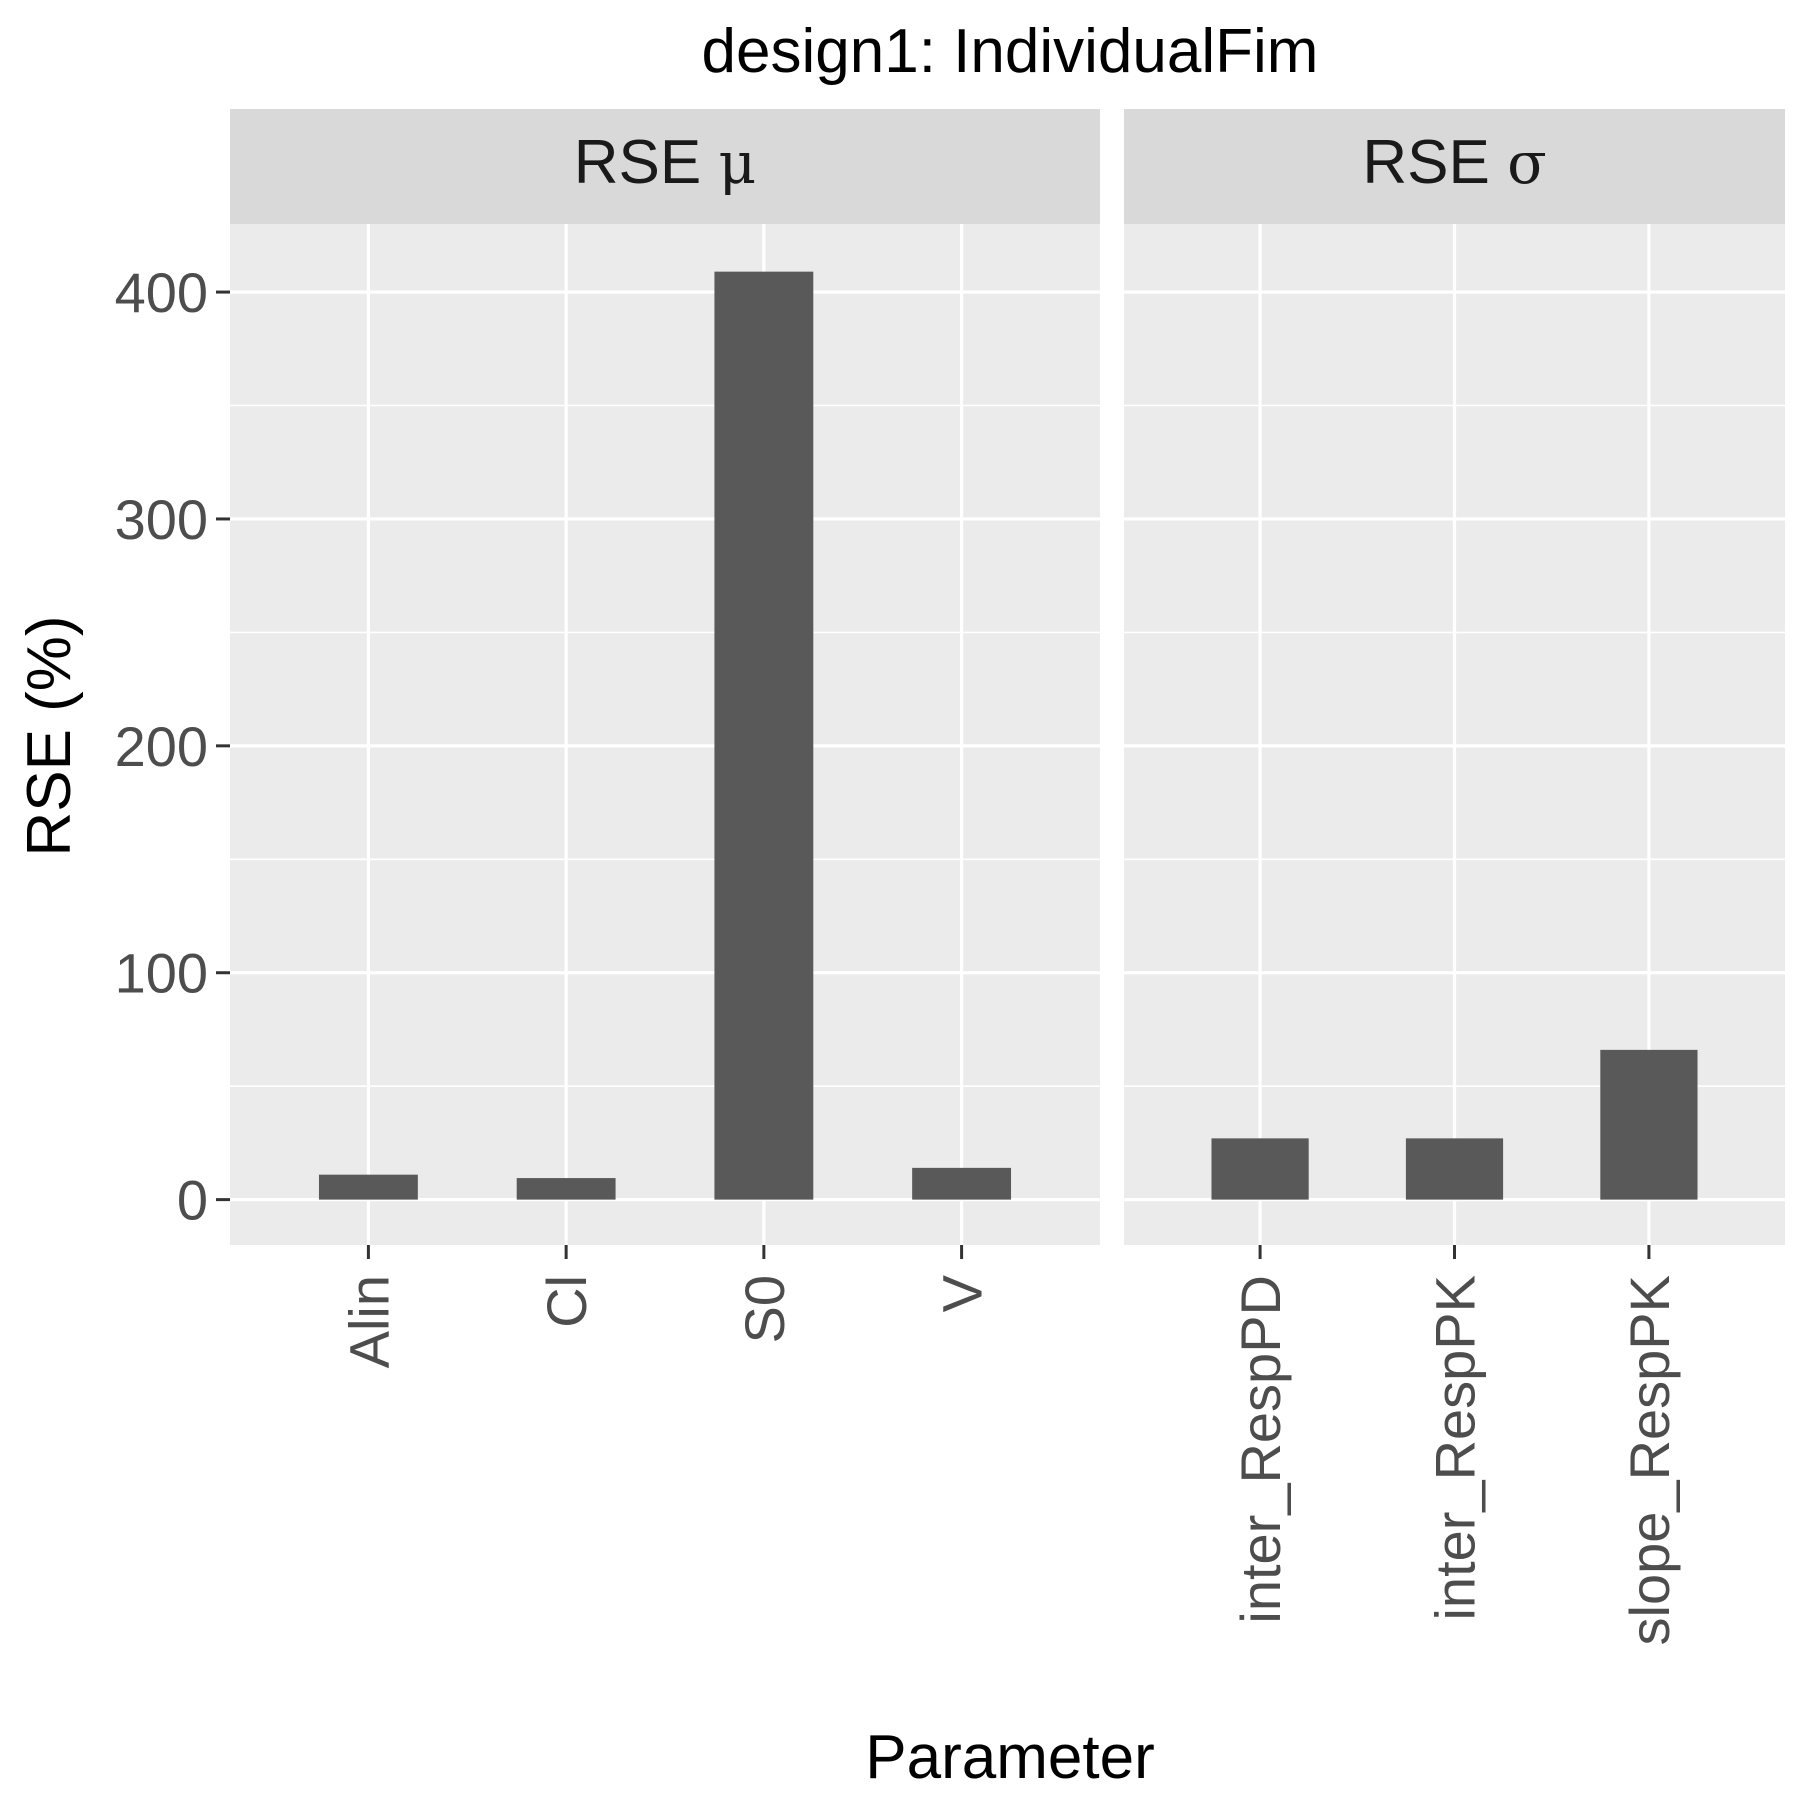  Describe the element at coordinates (1527, 163) in the screenshot. I see `facet-strip-symbol: σ` at that location.